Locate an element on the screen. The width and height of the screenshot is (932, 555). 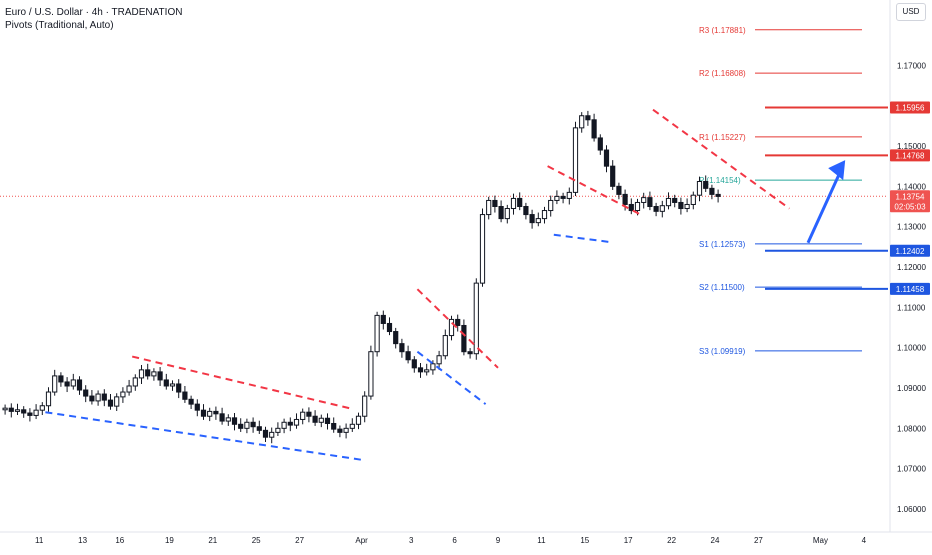
time-tick-label: 27 is located at coordinates (758, 540).